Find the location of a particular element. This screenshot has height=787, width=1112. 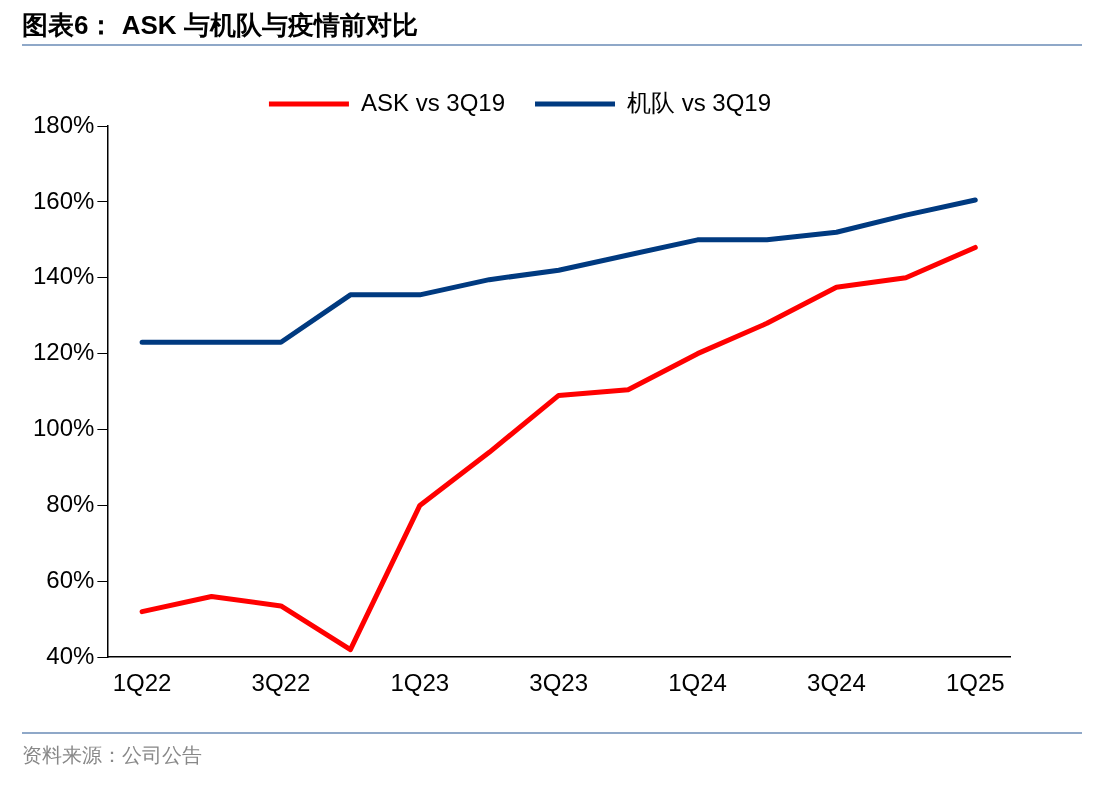

x-tick-label: 3Q22 is located at coordinates (281, 683).